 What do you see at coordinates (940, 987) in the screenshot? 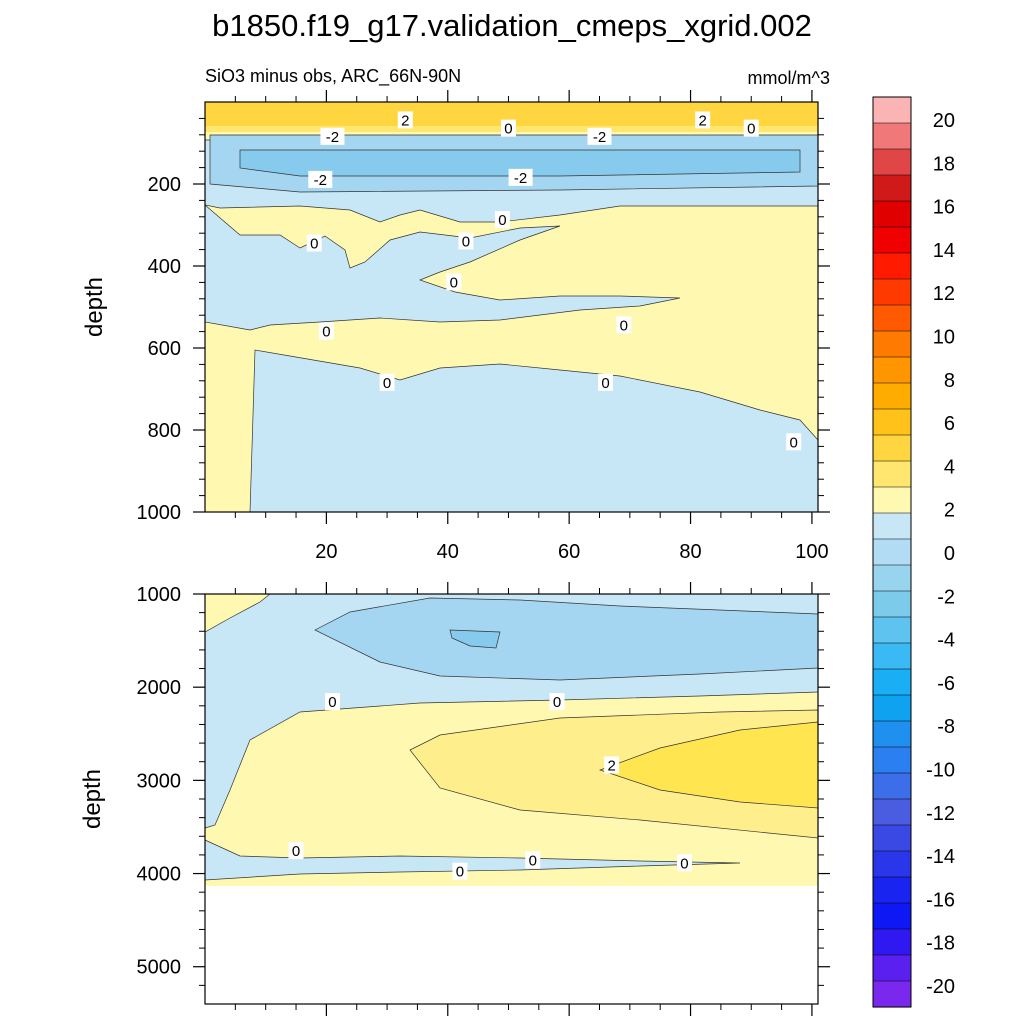
I see `colorbar-label: -20` at bounding box center [940, 987].